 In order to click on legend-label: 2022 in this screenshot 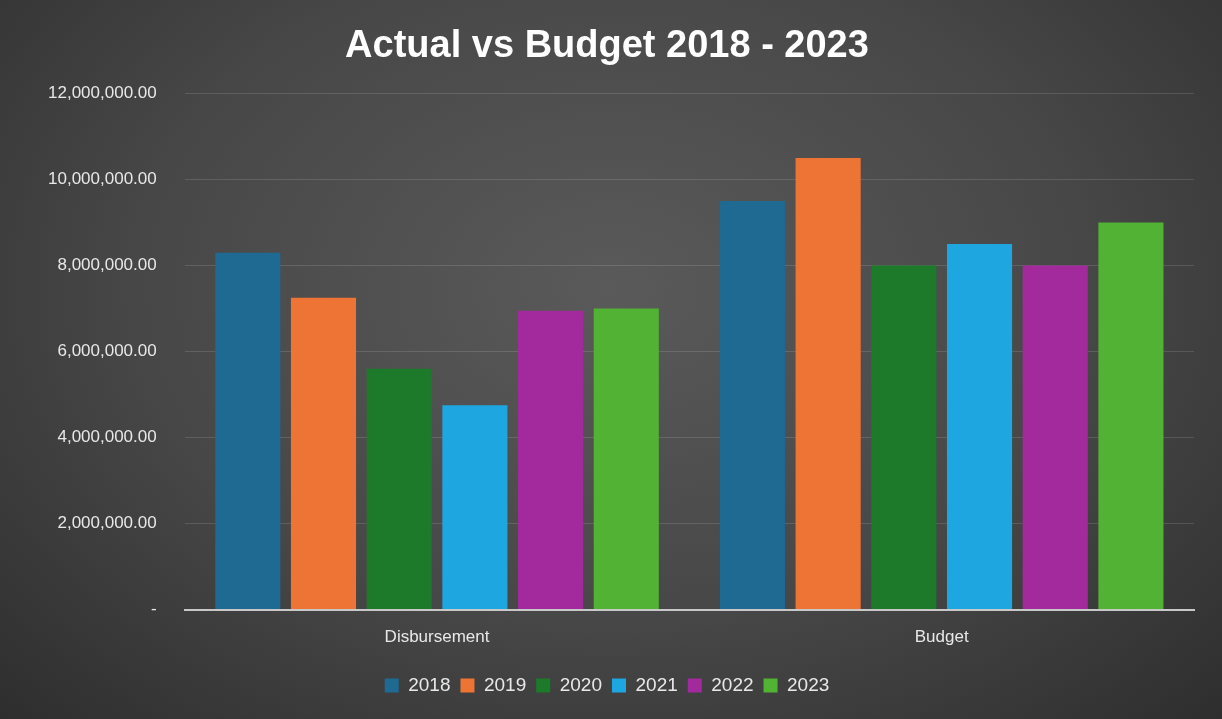, I will do `click(732, 684)`.